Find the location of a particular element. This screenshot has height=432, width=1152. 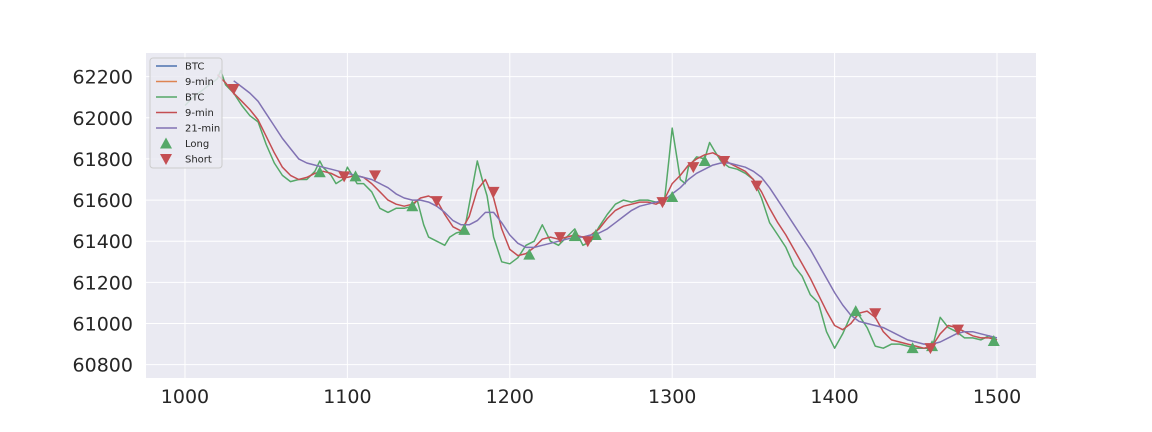

x-tick-label: 1400 is located at coordinates (834, 397).